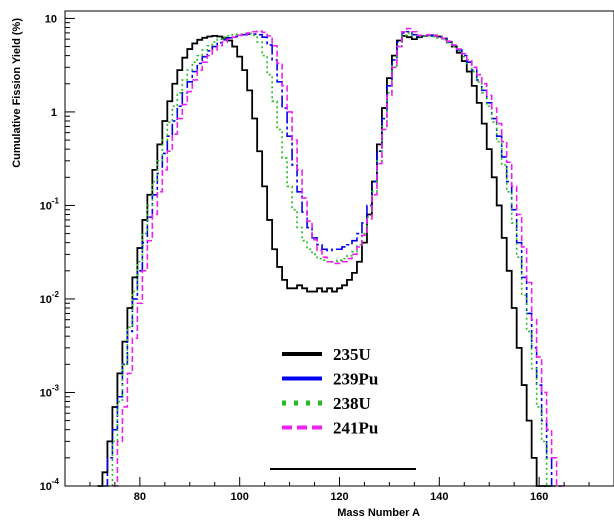 The height and width of the screenshot is (521, 614). What do you see at coordinates (355, 428) in the screenshot?
I see `legend-label-241Pu: 241Pu` at bounding box center [355, 428].